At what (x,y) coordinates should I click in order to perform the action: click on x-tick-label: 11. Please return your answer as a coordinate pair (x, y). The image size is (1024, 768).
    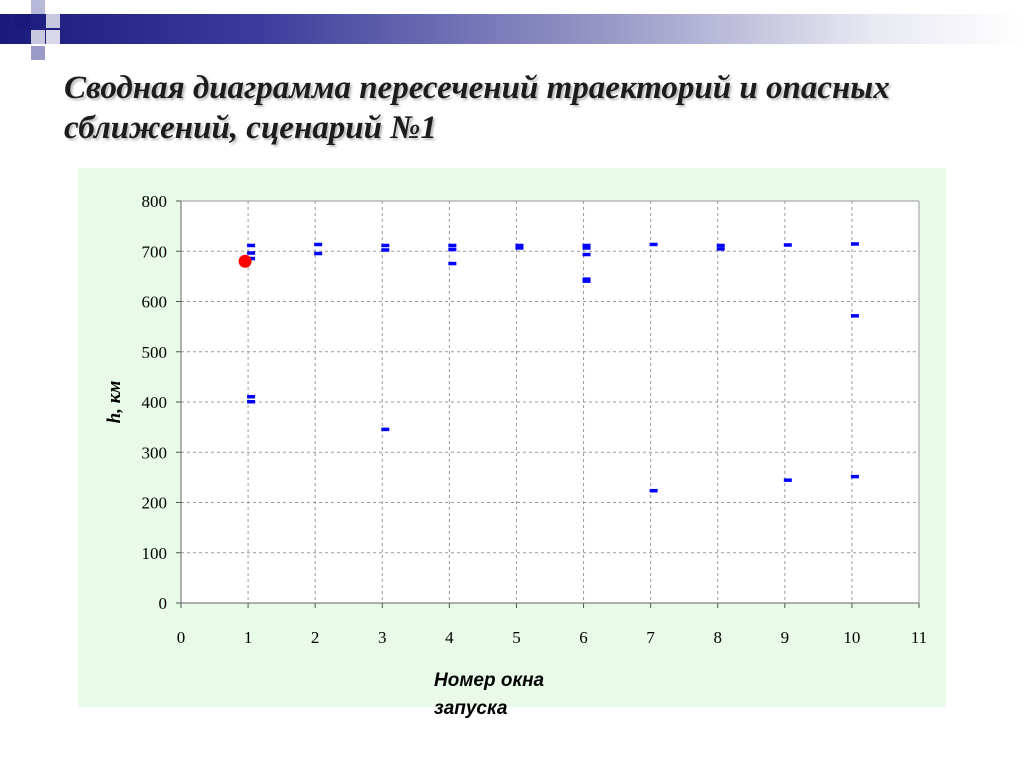
    Looking at the image, I should click on (919, 637).